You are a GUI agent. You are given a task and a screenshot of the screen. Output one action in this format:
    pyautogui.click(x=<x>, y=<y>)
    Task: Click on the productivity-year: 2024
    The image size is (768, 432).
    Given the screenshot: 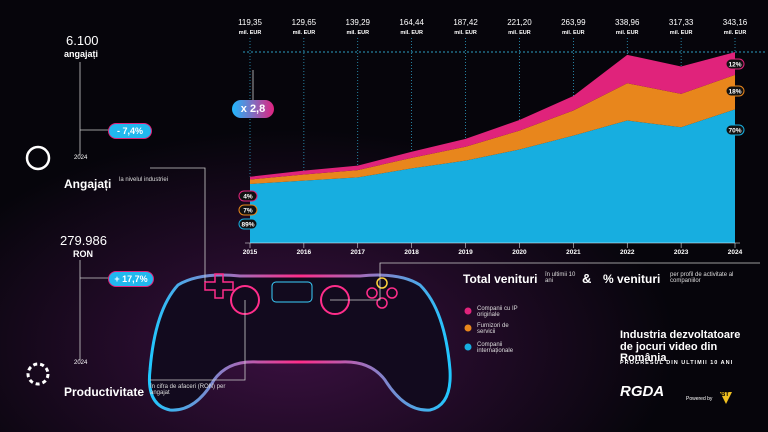 What is the action you would take?
    pyautogui.click(x=81, y=363)
    